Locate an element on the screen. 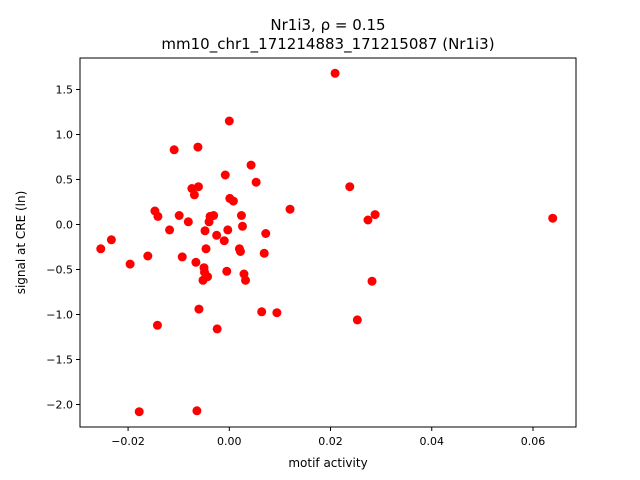 Image resolution: width=640 pixels, height=480 pixels. chart-title-line2: mm10_chr1_171214883_171215087 (Nr1i3) is located at coordinates (327, 44).